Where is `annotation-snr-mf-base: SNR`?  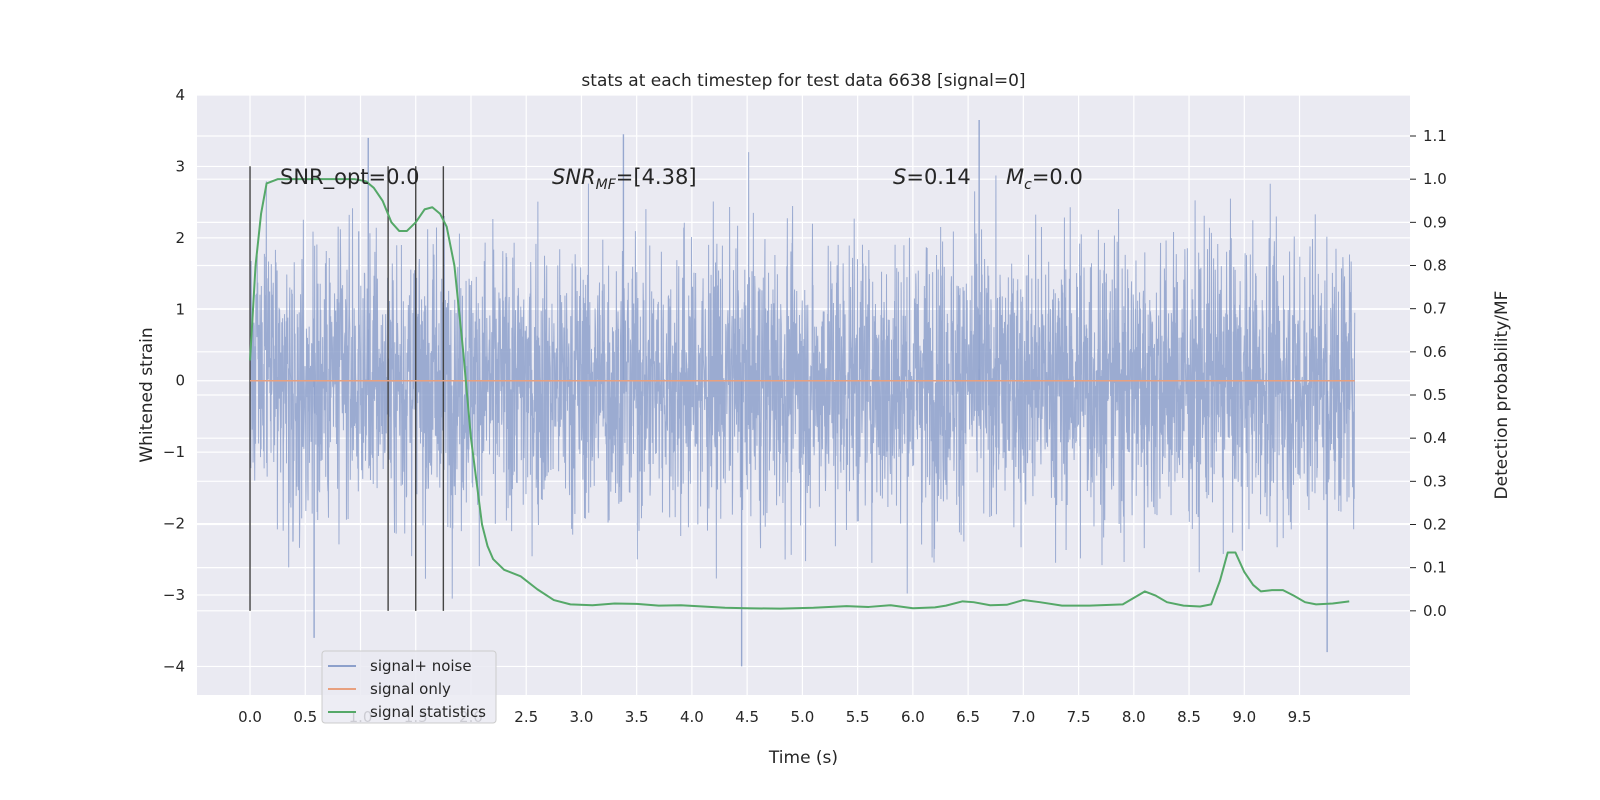 annotation-snr-mf-base: SNR is located at coordinates (574, 177).